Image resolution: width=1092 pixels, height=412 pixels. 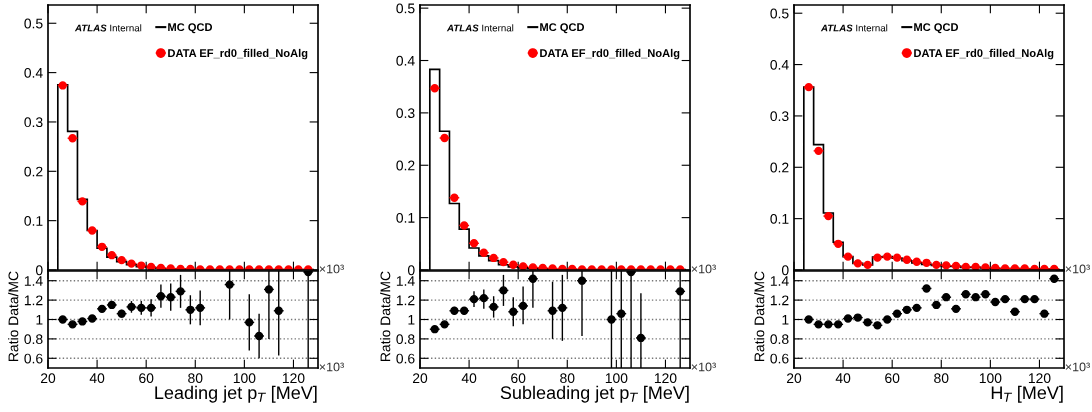 I want to click on x-axis-title: H$_{T}$ [MeV], so click(x=1027, y=394).